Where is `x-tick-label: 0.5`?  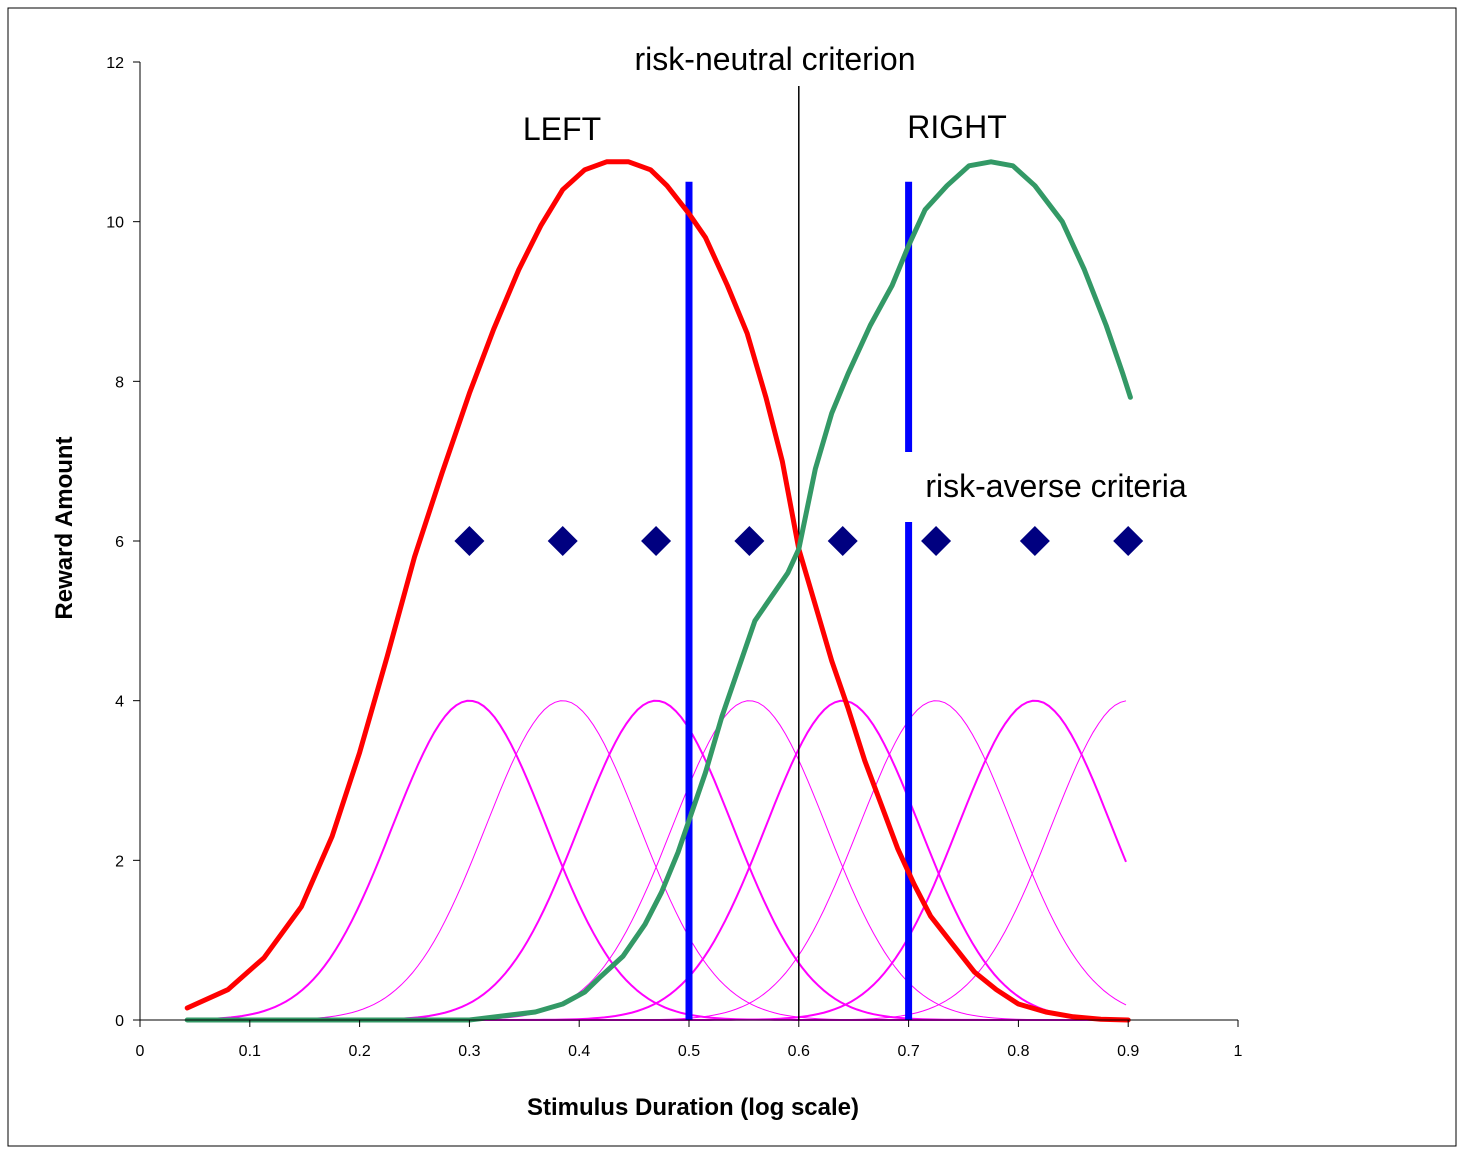
x-tick-label: 0.5 is located at coordinates (689, 1051).